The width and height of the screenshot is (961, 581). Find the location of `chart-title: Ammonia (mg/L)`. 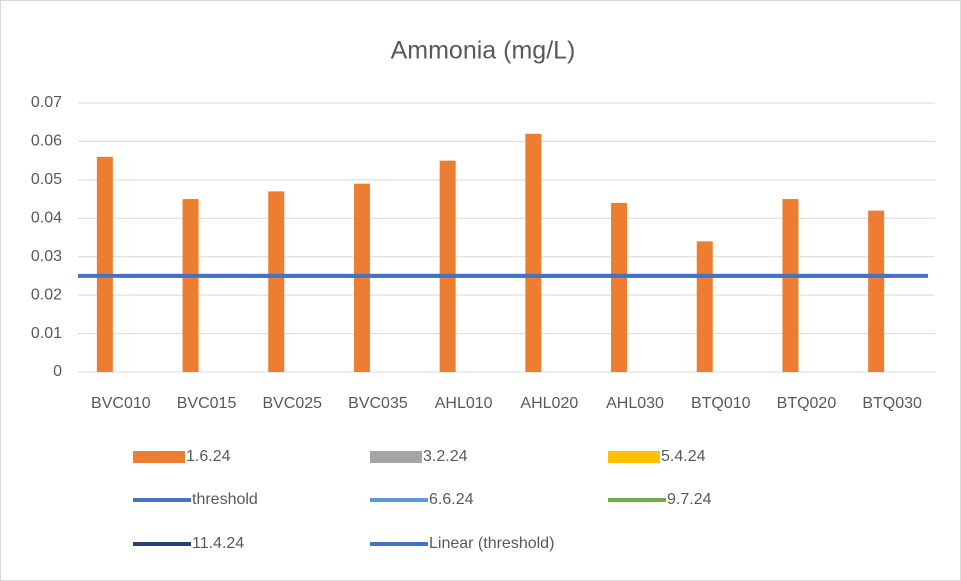

chart-title: Ammonia (mg/L) is located at coordinates (483, 51).